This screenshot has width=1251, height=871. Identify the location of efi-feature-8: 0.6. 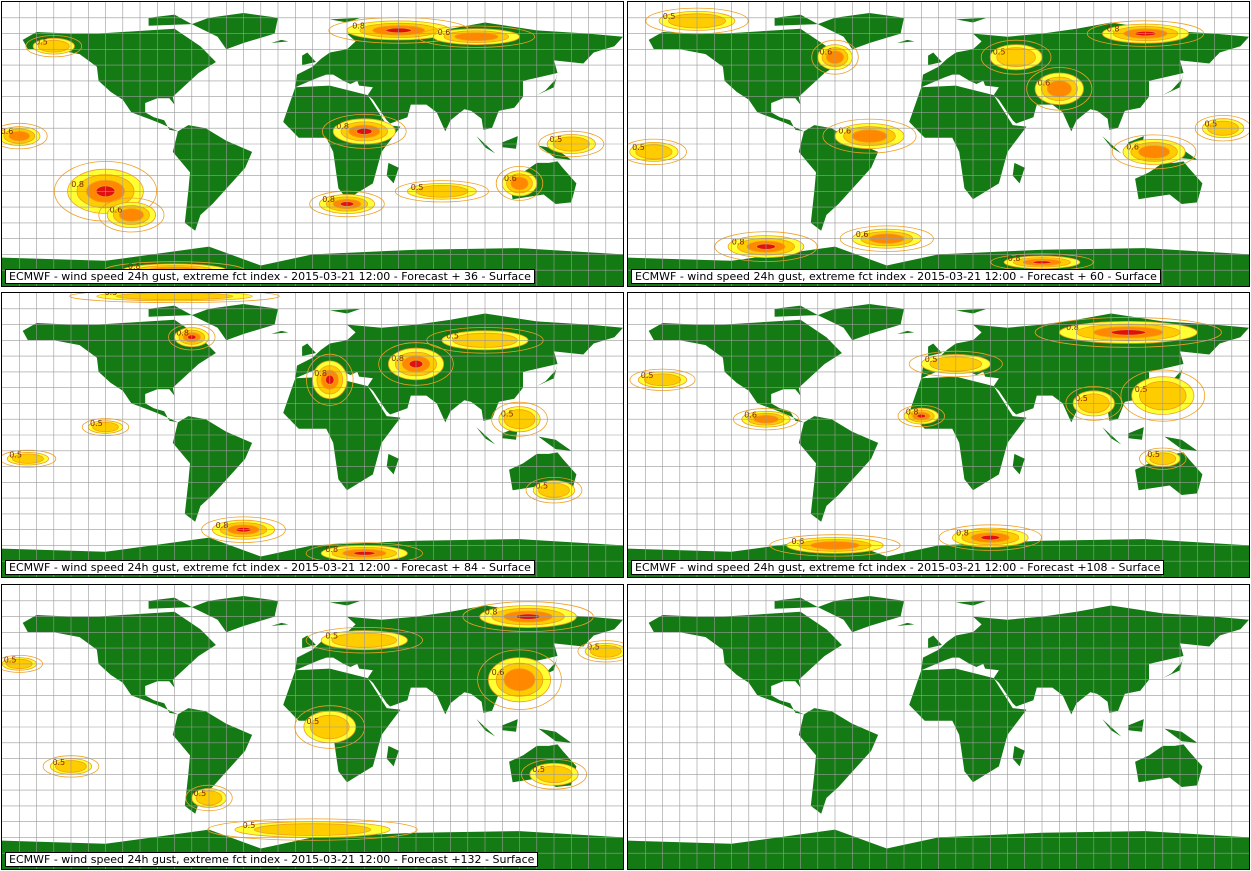
(1154, 152).